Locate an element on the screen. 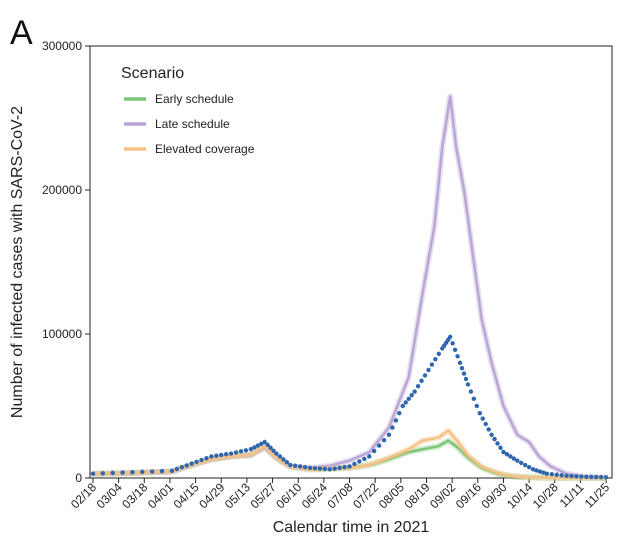 The width and height of the screenshot is (643, 541). x-axis-title: Calendar time in 2021 is located at coordinates (351, 527).